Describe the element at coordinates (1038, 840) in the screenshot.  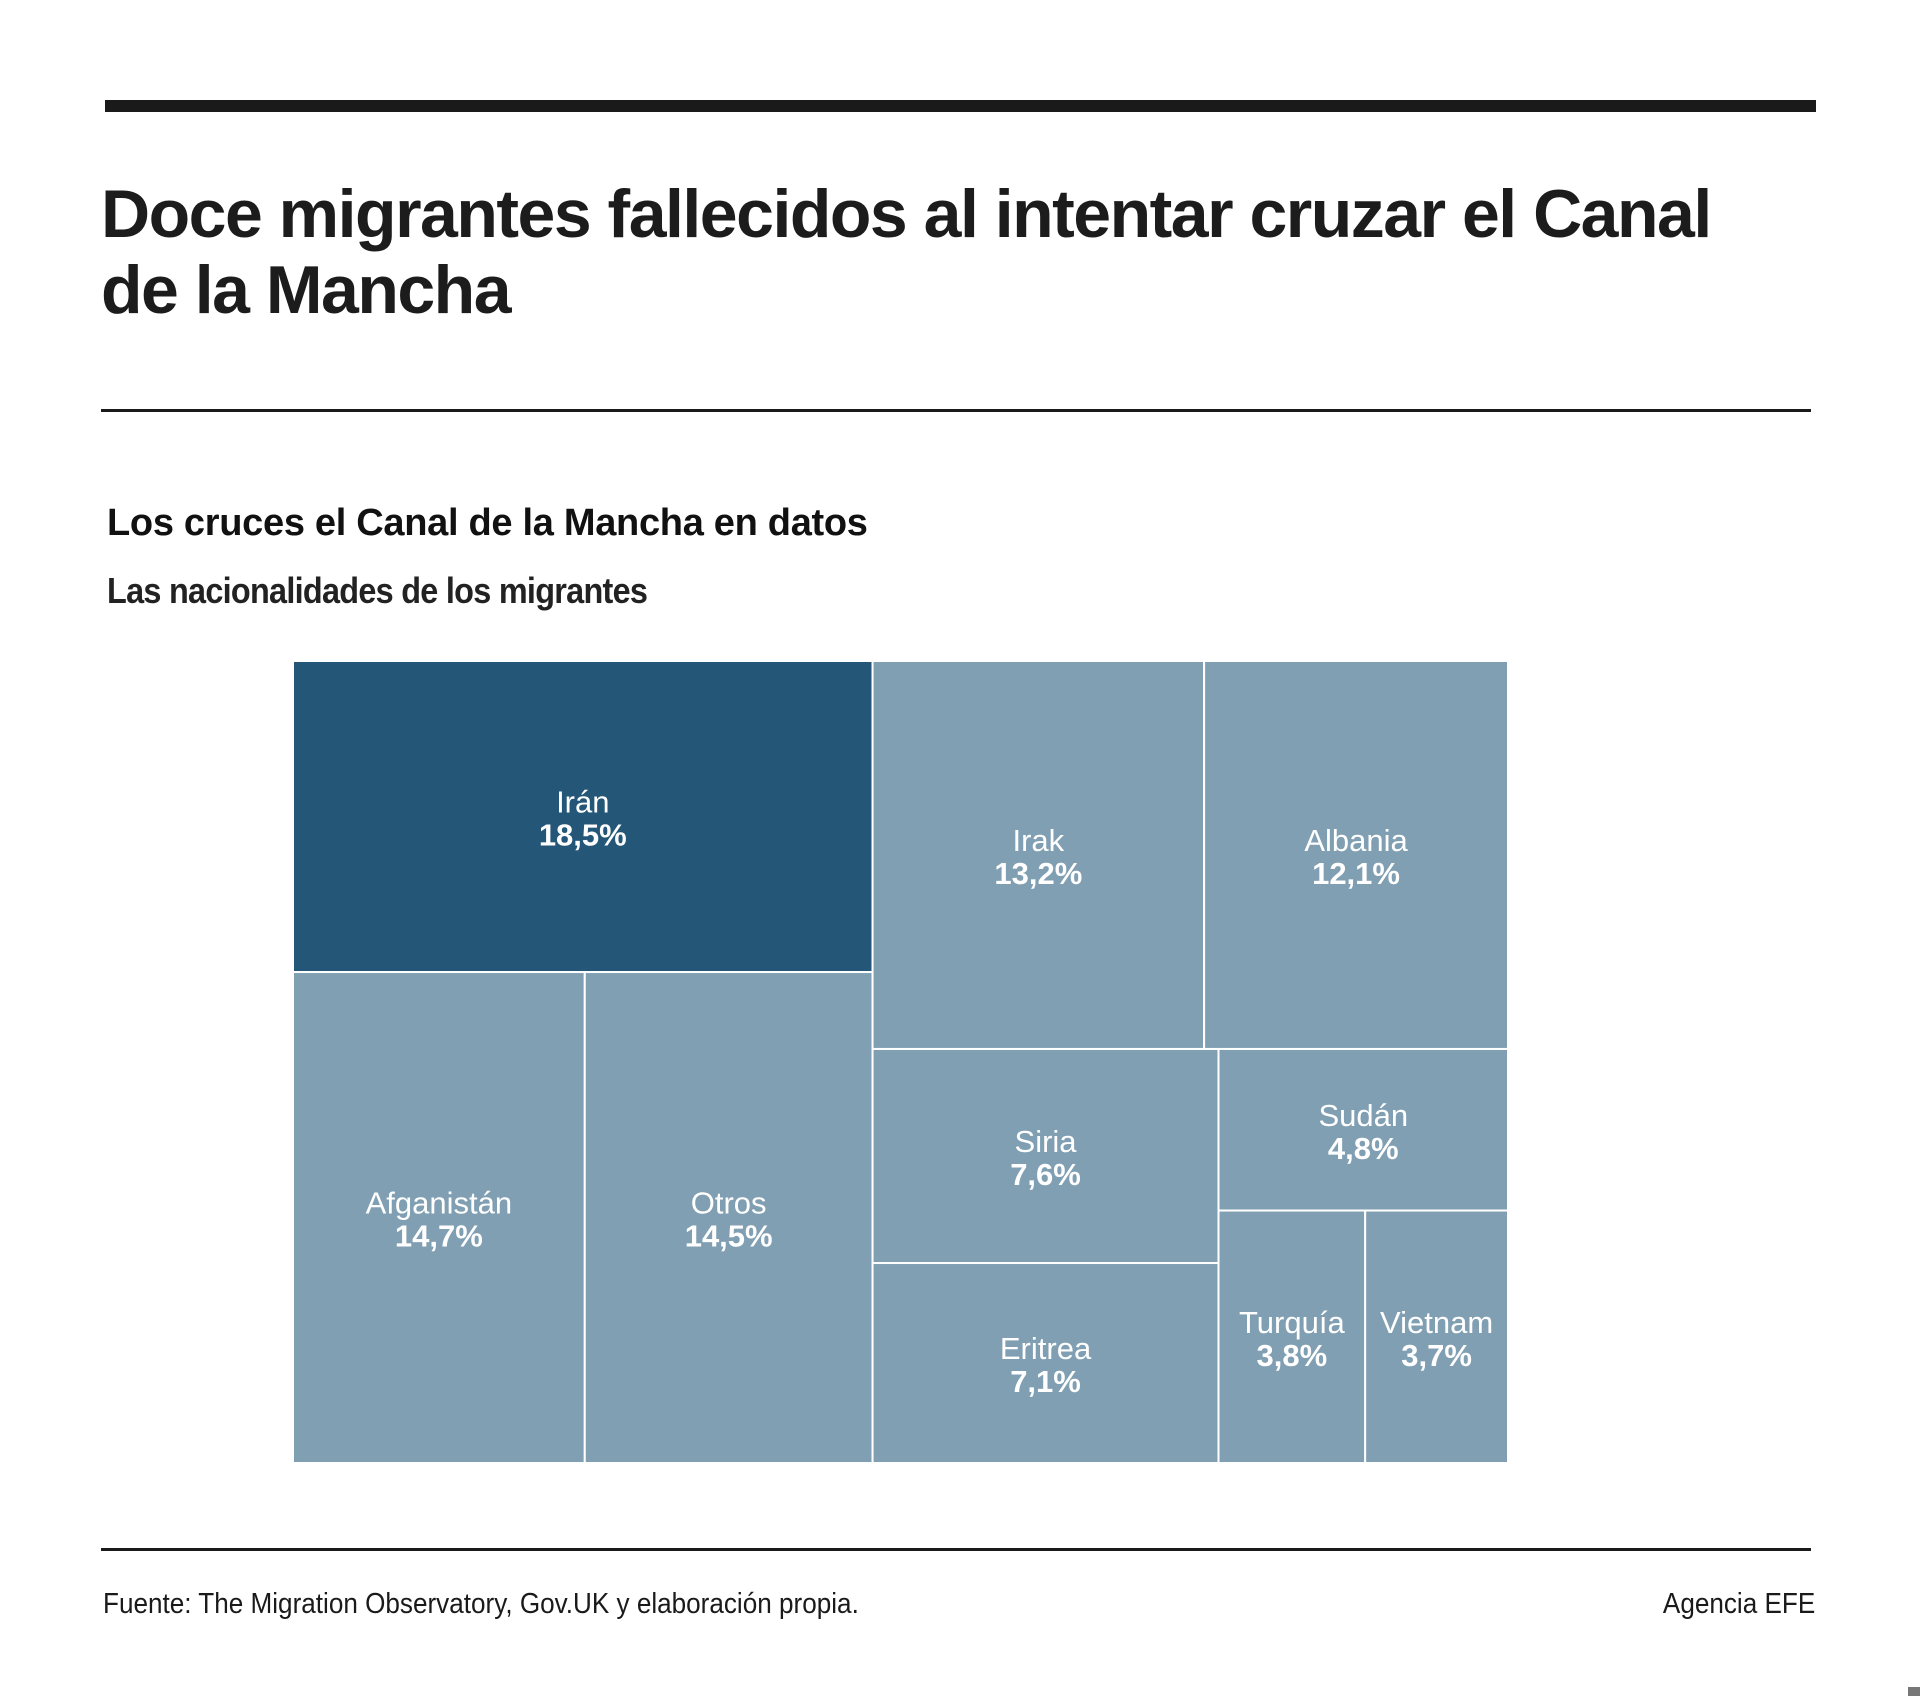
I see `tile-label: Irak` at that location.